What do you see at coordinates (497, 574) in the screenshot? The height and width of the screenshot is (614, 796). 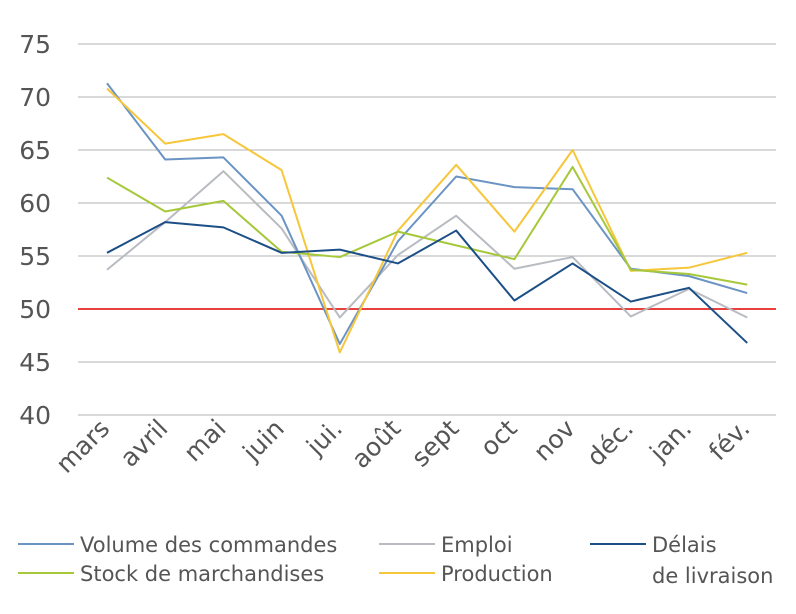 I see `legend-label-production: Production` at bounding box center [497, 574].